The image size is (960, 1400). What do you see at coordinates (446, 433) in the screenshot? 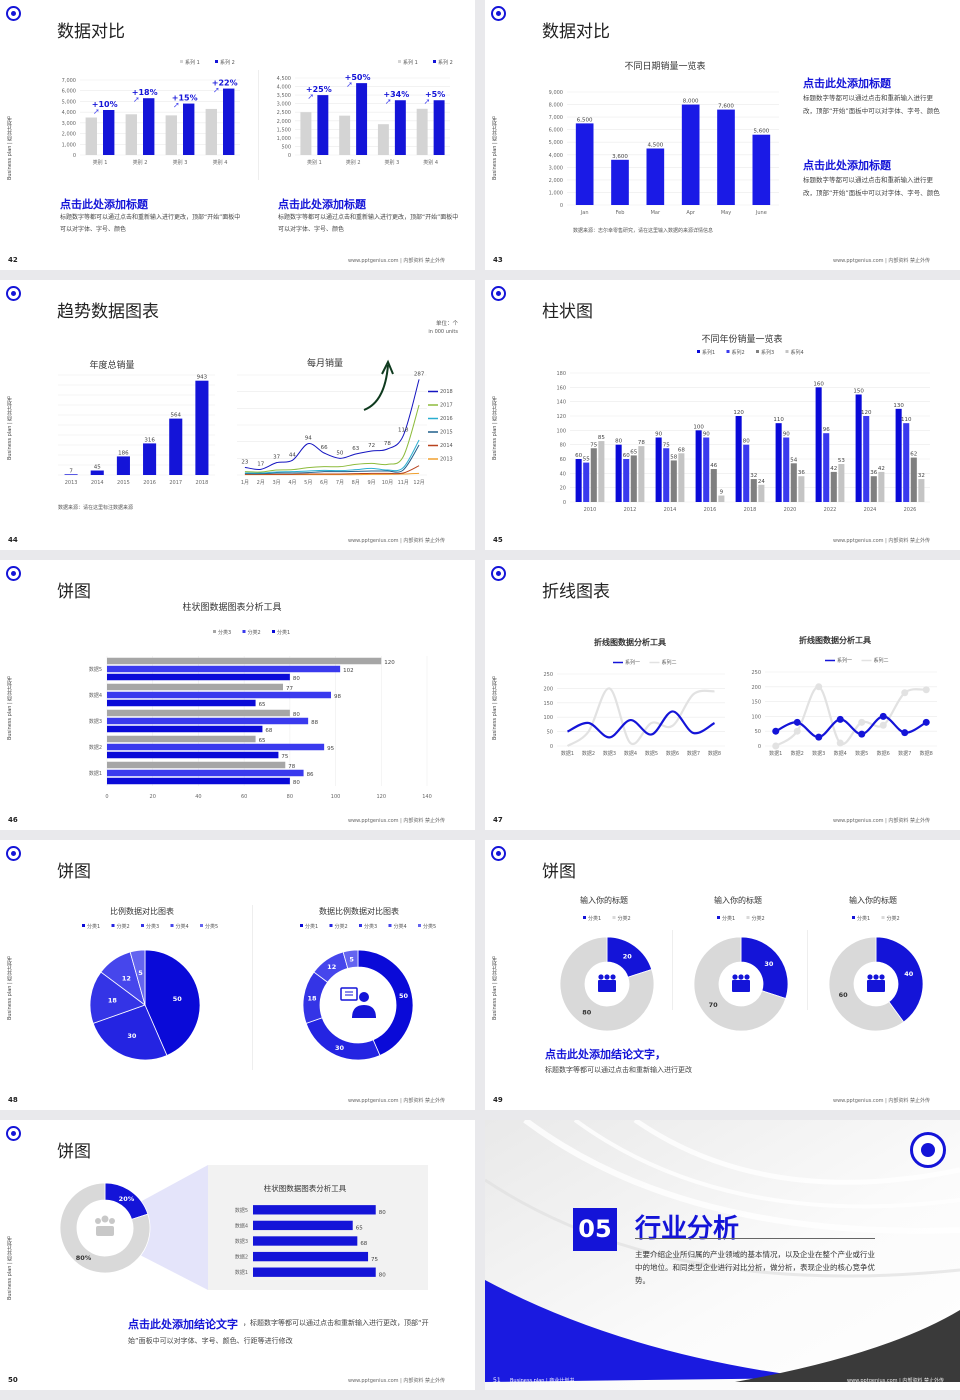
I see `legend-label: 2015` at bounding box center [446, 433].